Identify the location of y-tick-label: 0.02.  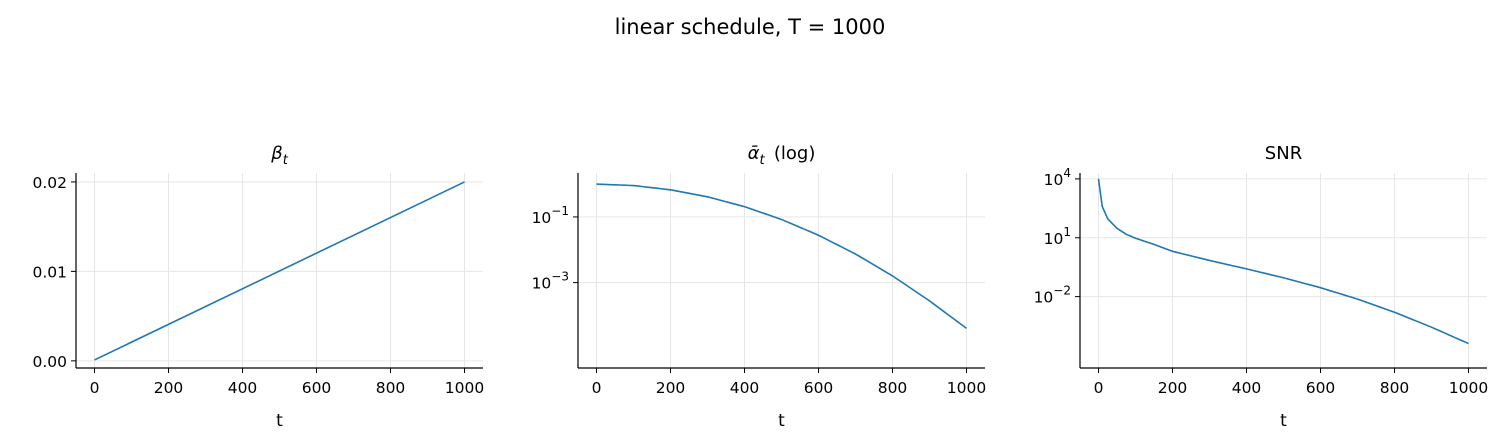
(49, 183).